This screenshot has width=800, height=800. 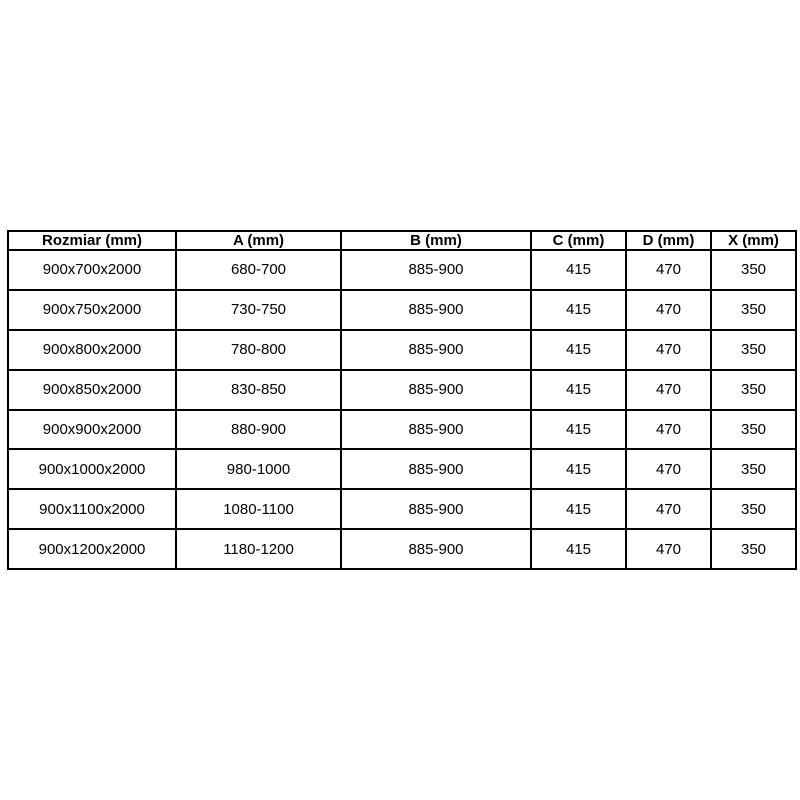 I want to click on cell-a: 880-900, so click(x=258, y=429).